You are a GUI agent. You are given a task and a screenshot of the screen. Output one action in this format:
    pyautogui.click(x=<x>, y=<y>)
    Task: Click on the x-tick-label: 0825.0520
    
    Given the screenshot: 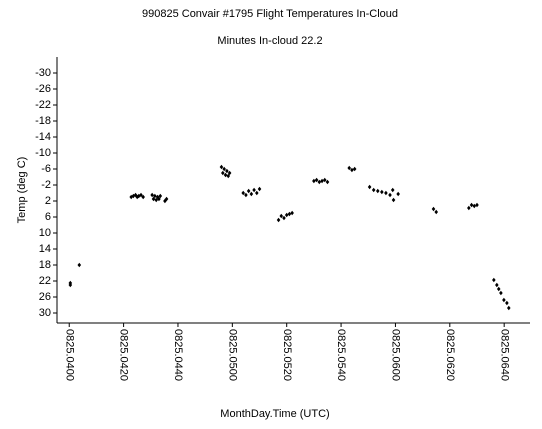 What is the action you would take?
    pyautogui.click(x=287, y=355)
    